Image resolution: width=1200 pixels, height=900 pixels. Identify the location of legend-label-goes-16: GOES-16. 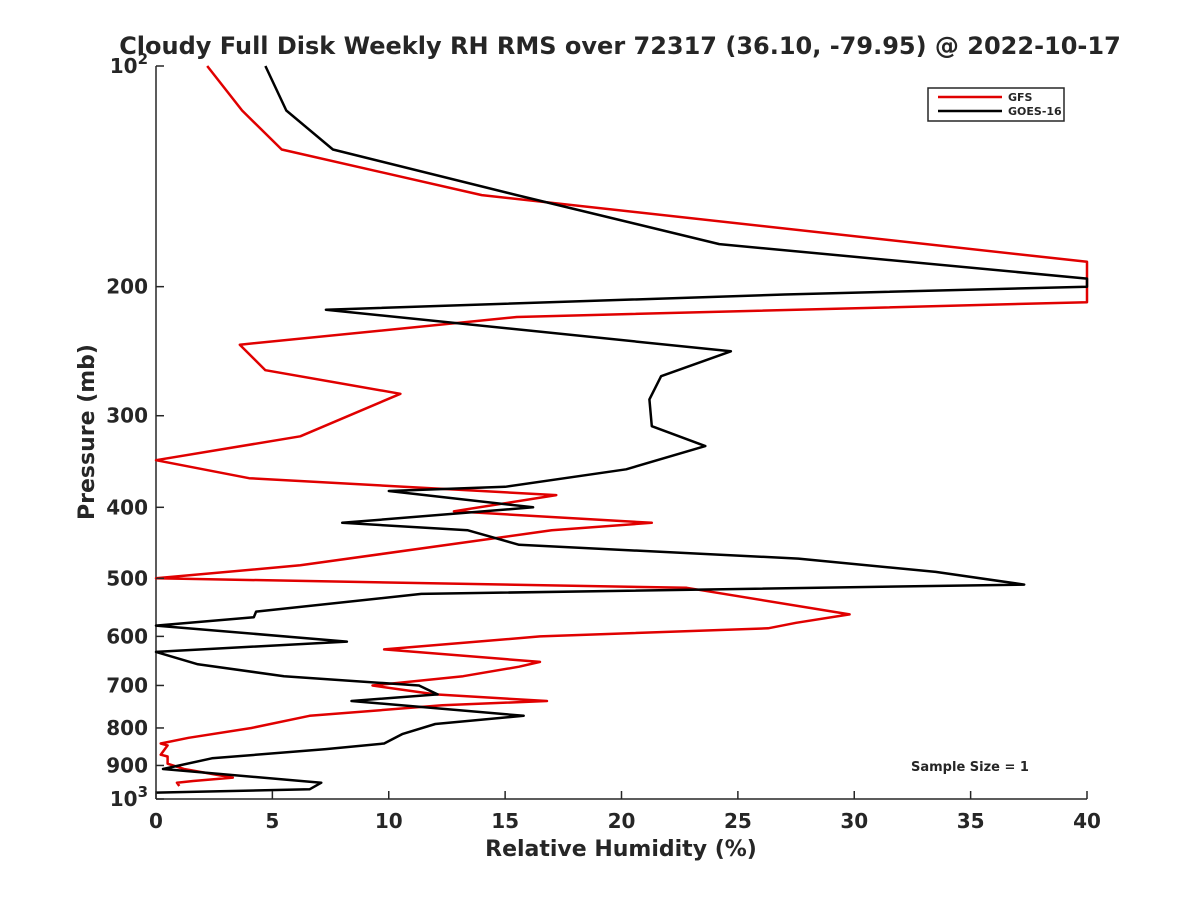
(1035, 111).